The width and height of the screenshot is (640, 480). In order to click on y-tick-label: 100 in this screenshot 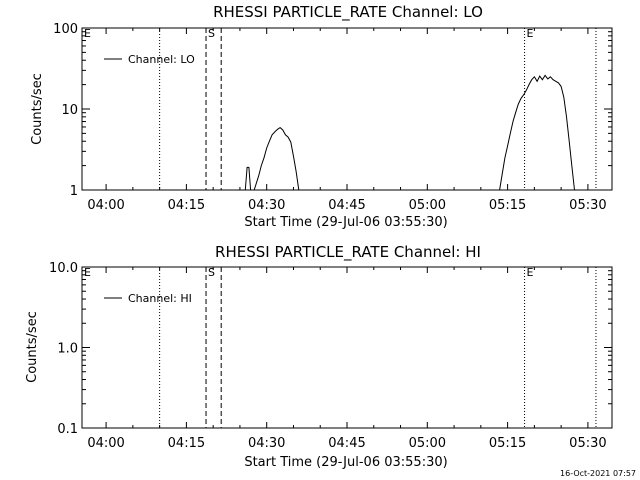, I will do `click(65, 29)`.